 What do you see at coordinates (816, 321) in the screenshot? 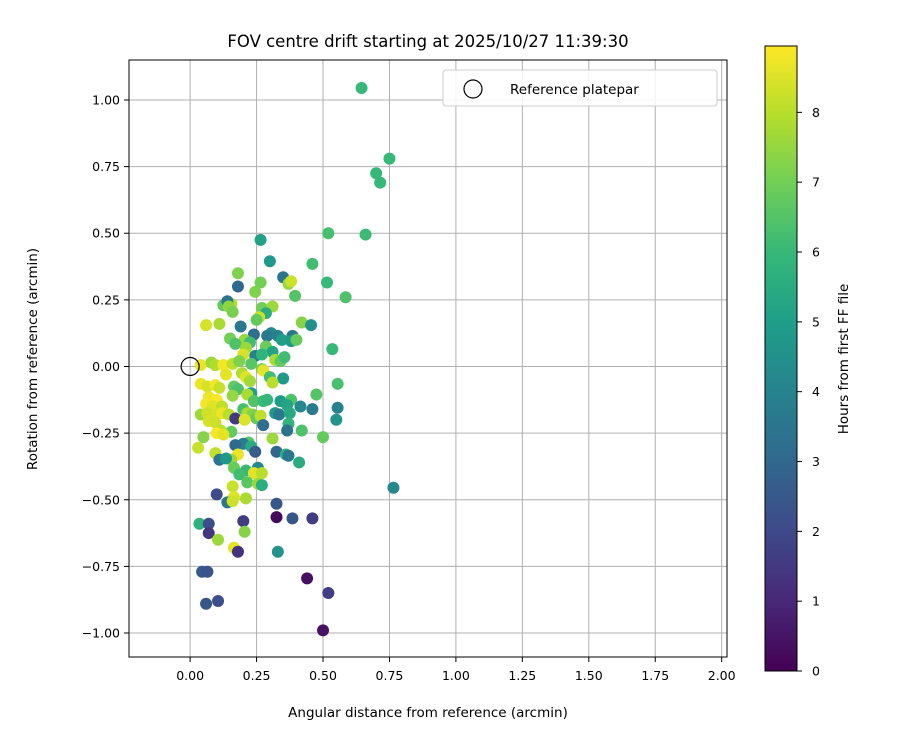
I see `colorbar-tick-label: 5` at bounding box center [816, 321].